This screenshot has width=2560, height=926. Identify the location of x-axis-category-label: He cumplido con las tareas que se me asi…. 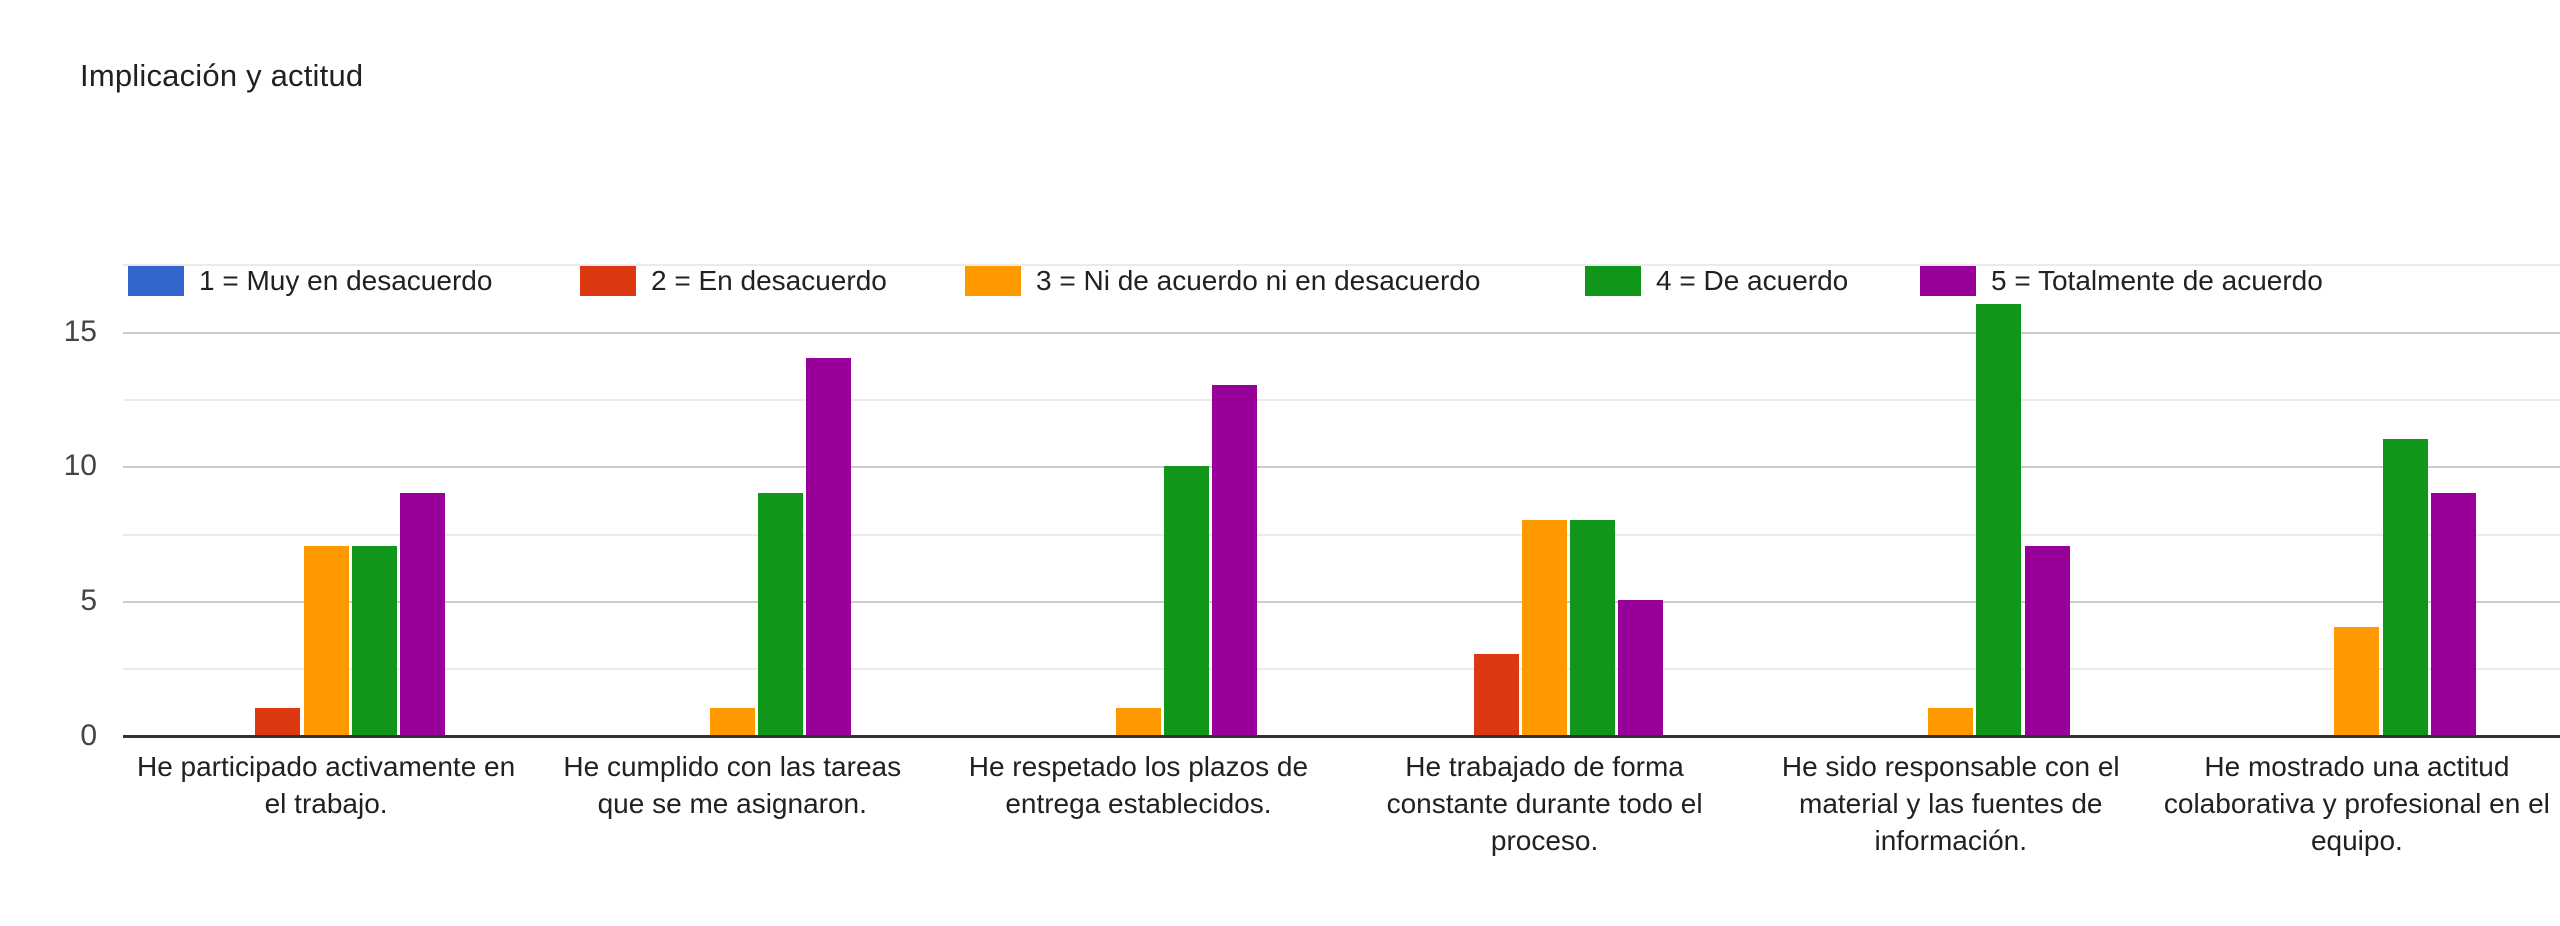
(732, 785).